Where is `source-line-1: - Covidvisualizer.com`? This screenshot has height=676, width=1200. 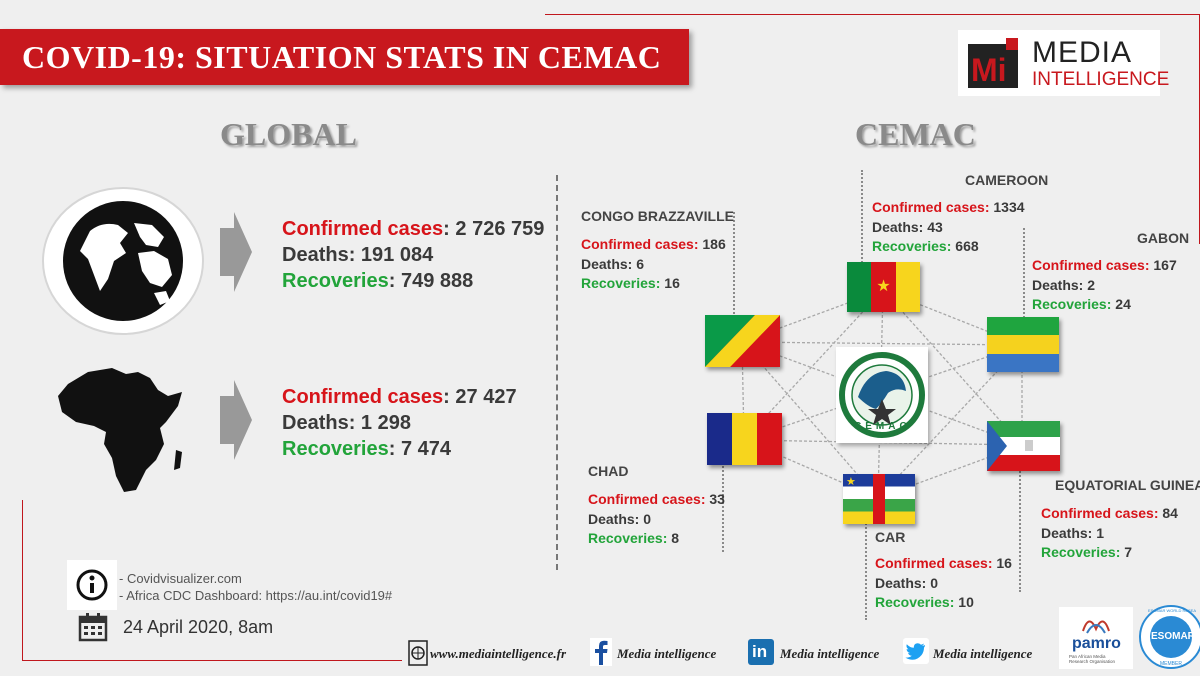 source-line-1: - Covidvisualizer.com is located at coordinates (180, 578).